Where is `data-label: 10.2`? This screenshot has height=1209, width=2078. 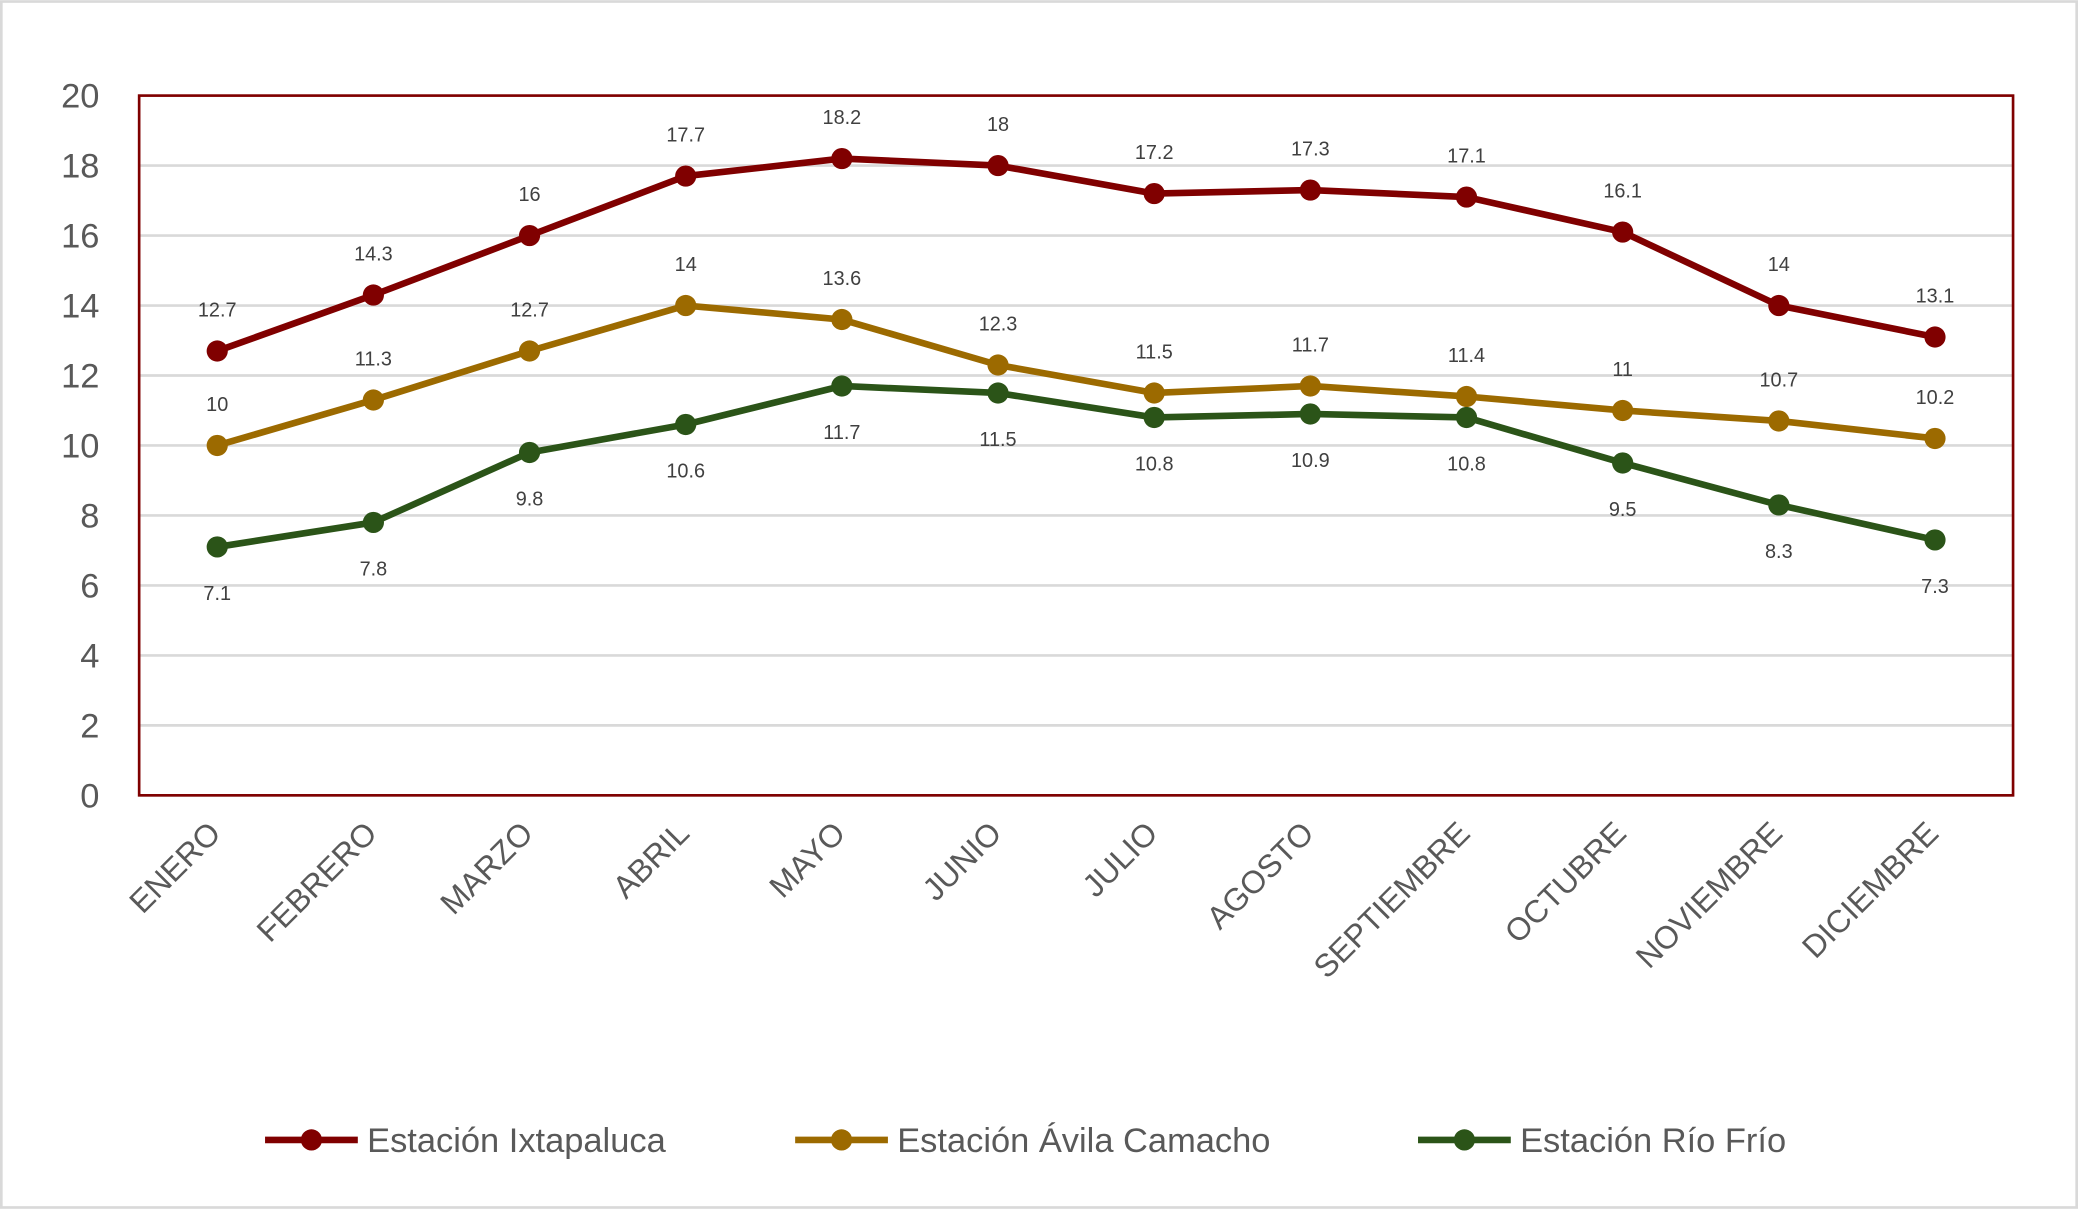 data-label: 10.2 is located at coordinates (1935, 398).